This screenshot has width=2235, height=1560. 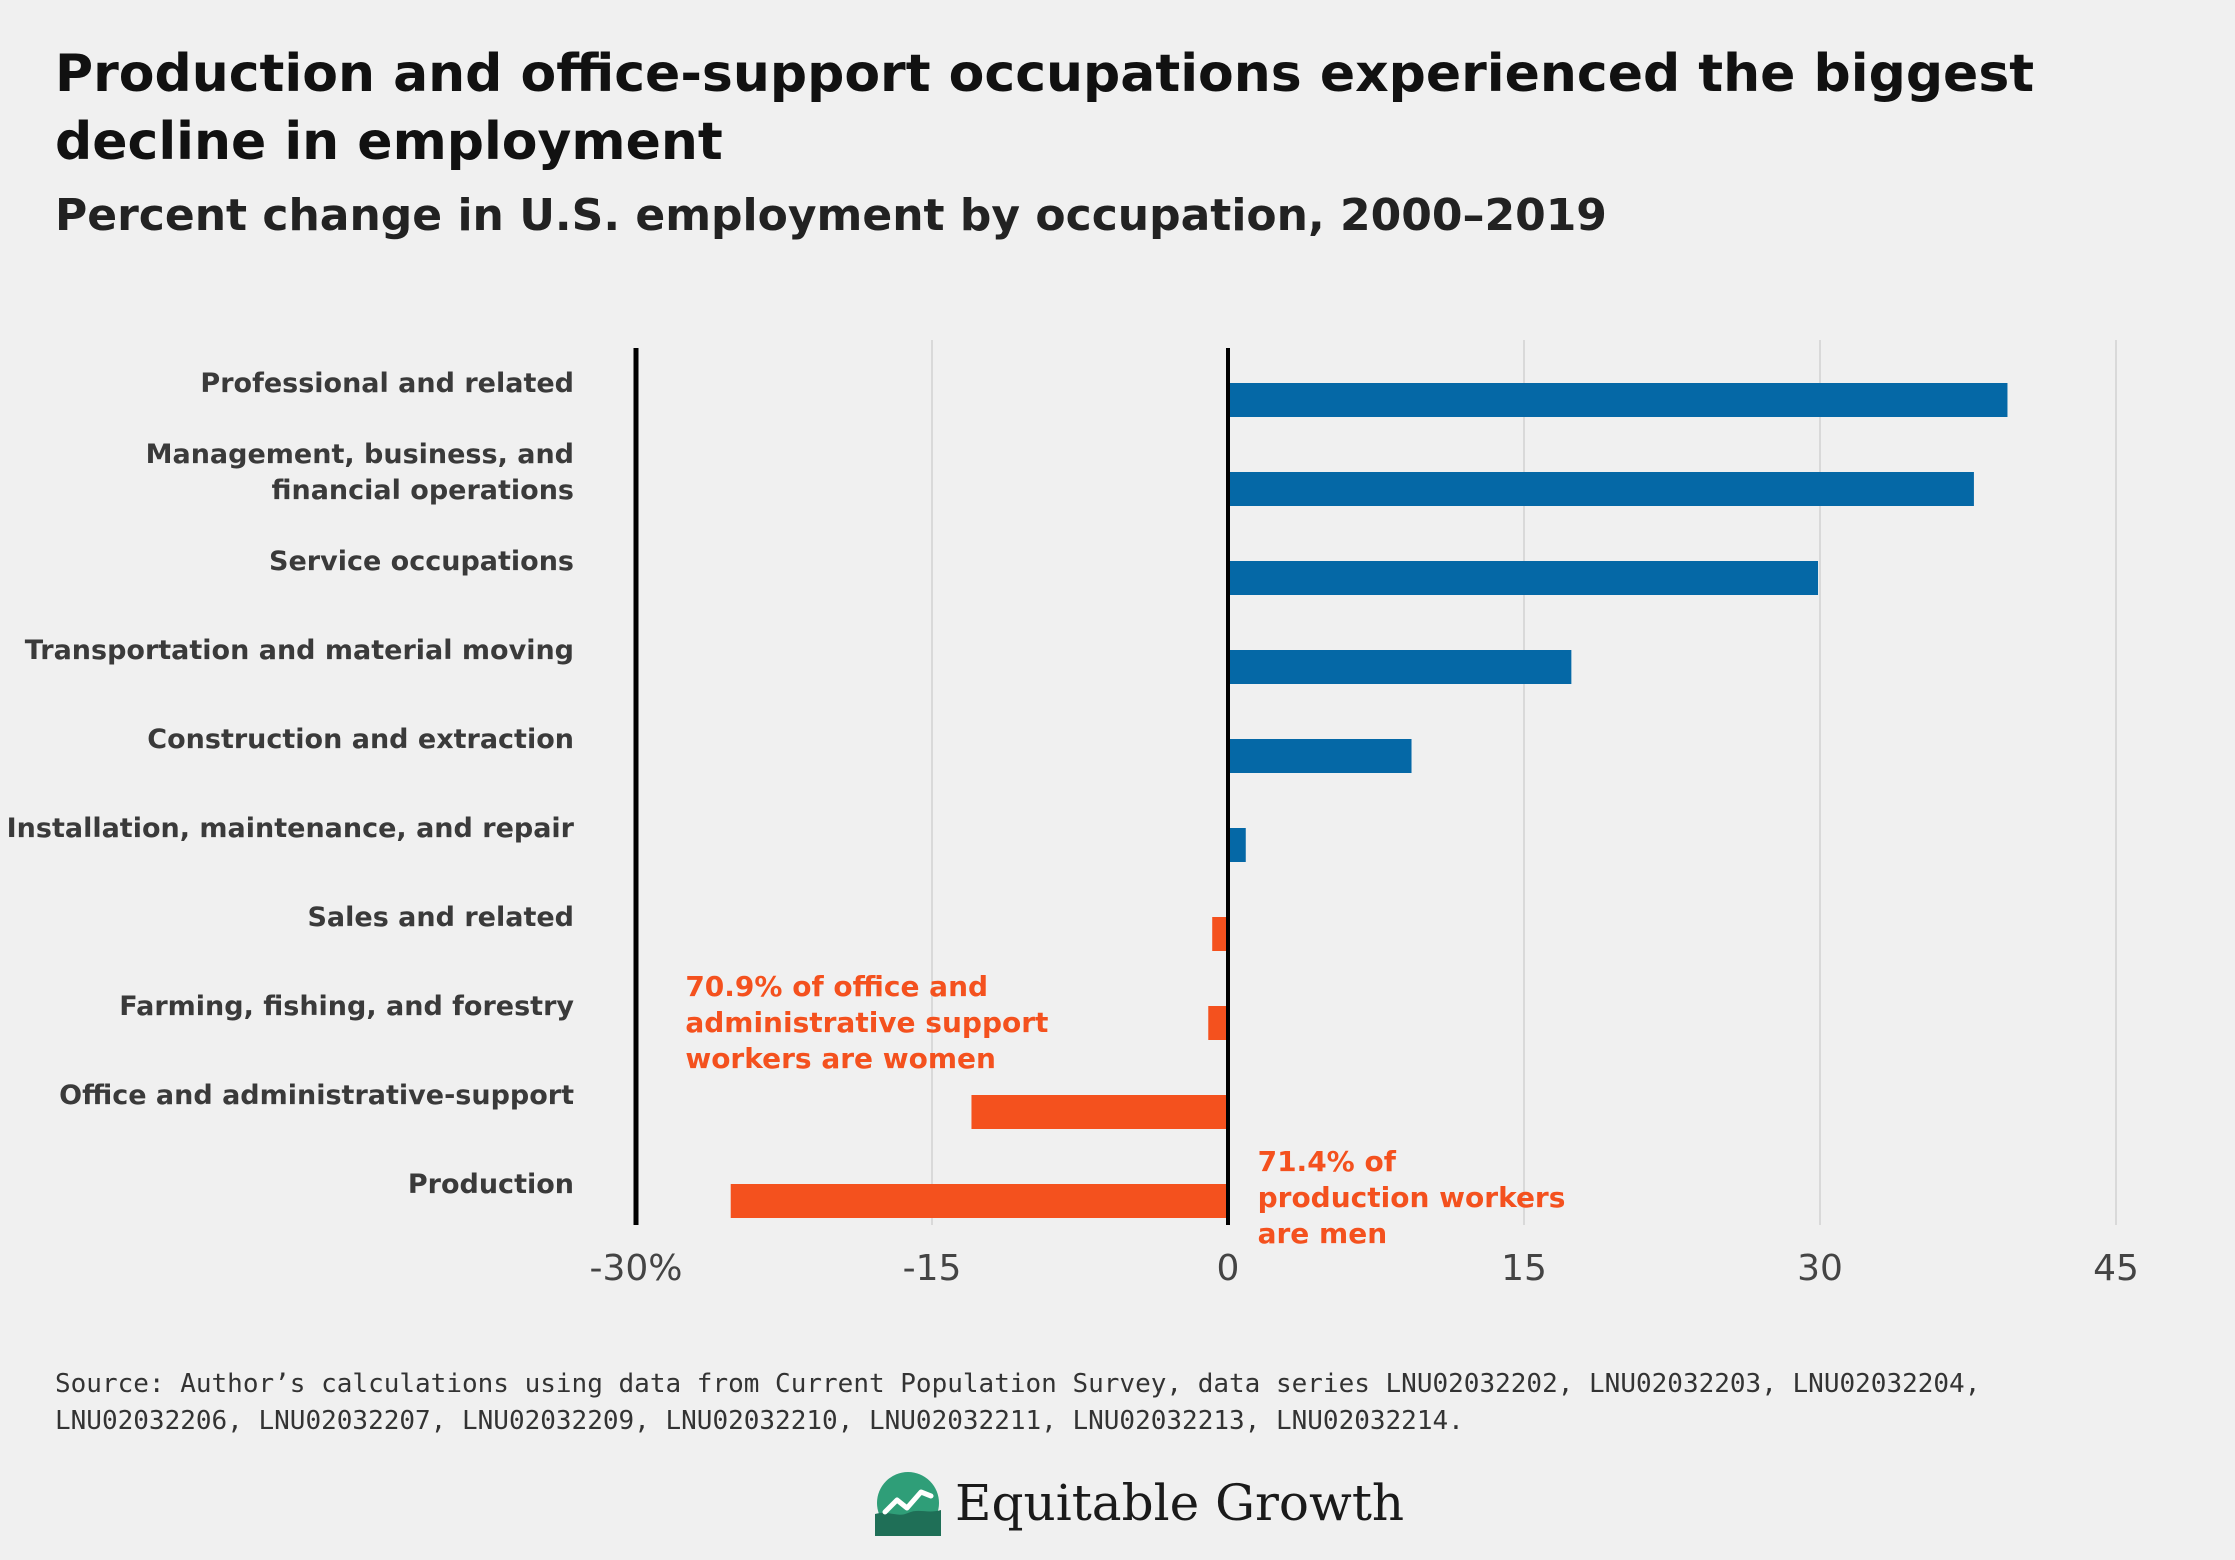 I want to click on category-label: Installation, maintenance, and repair, so click(x=291, y=828).